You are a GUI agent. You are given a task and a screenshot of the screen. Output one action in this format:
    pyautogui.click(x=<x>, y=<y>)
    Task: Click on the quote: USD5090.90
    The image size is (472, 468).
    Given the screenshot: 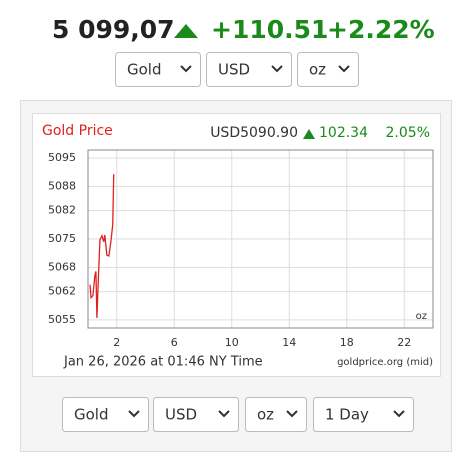 What is the action you would take?
    pyautogui.click(x=254, y=133)
    